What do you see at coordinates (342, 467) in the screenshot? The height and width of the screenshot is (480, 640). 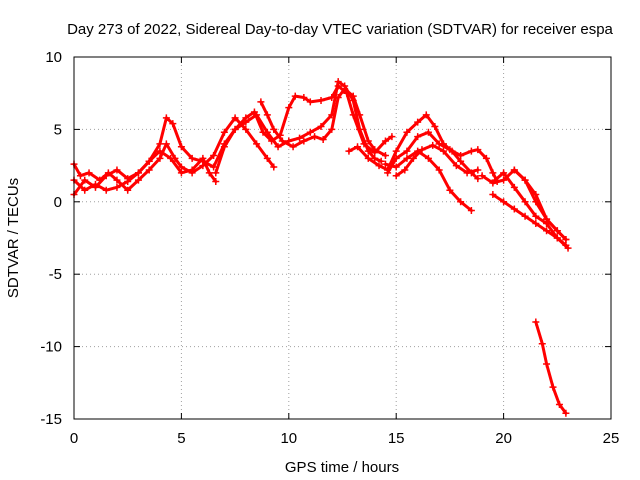 I see `x-axis-label: GPS time / hours` at bounding box center [342, 467].